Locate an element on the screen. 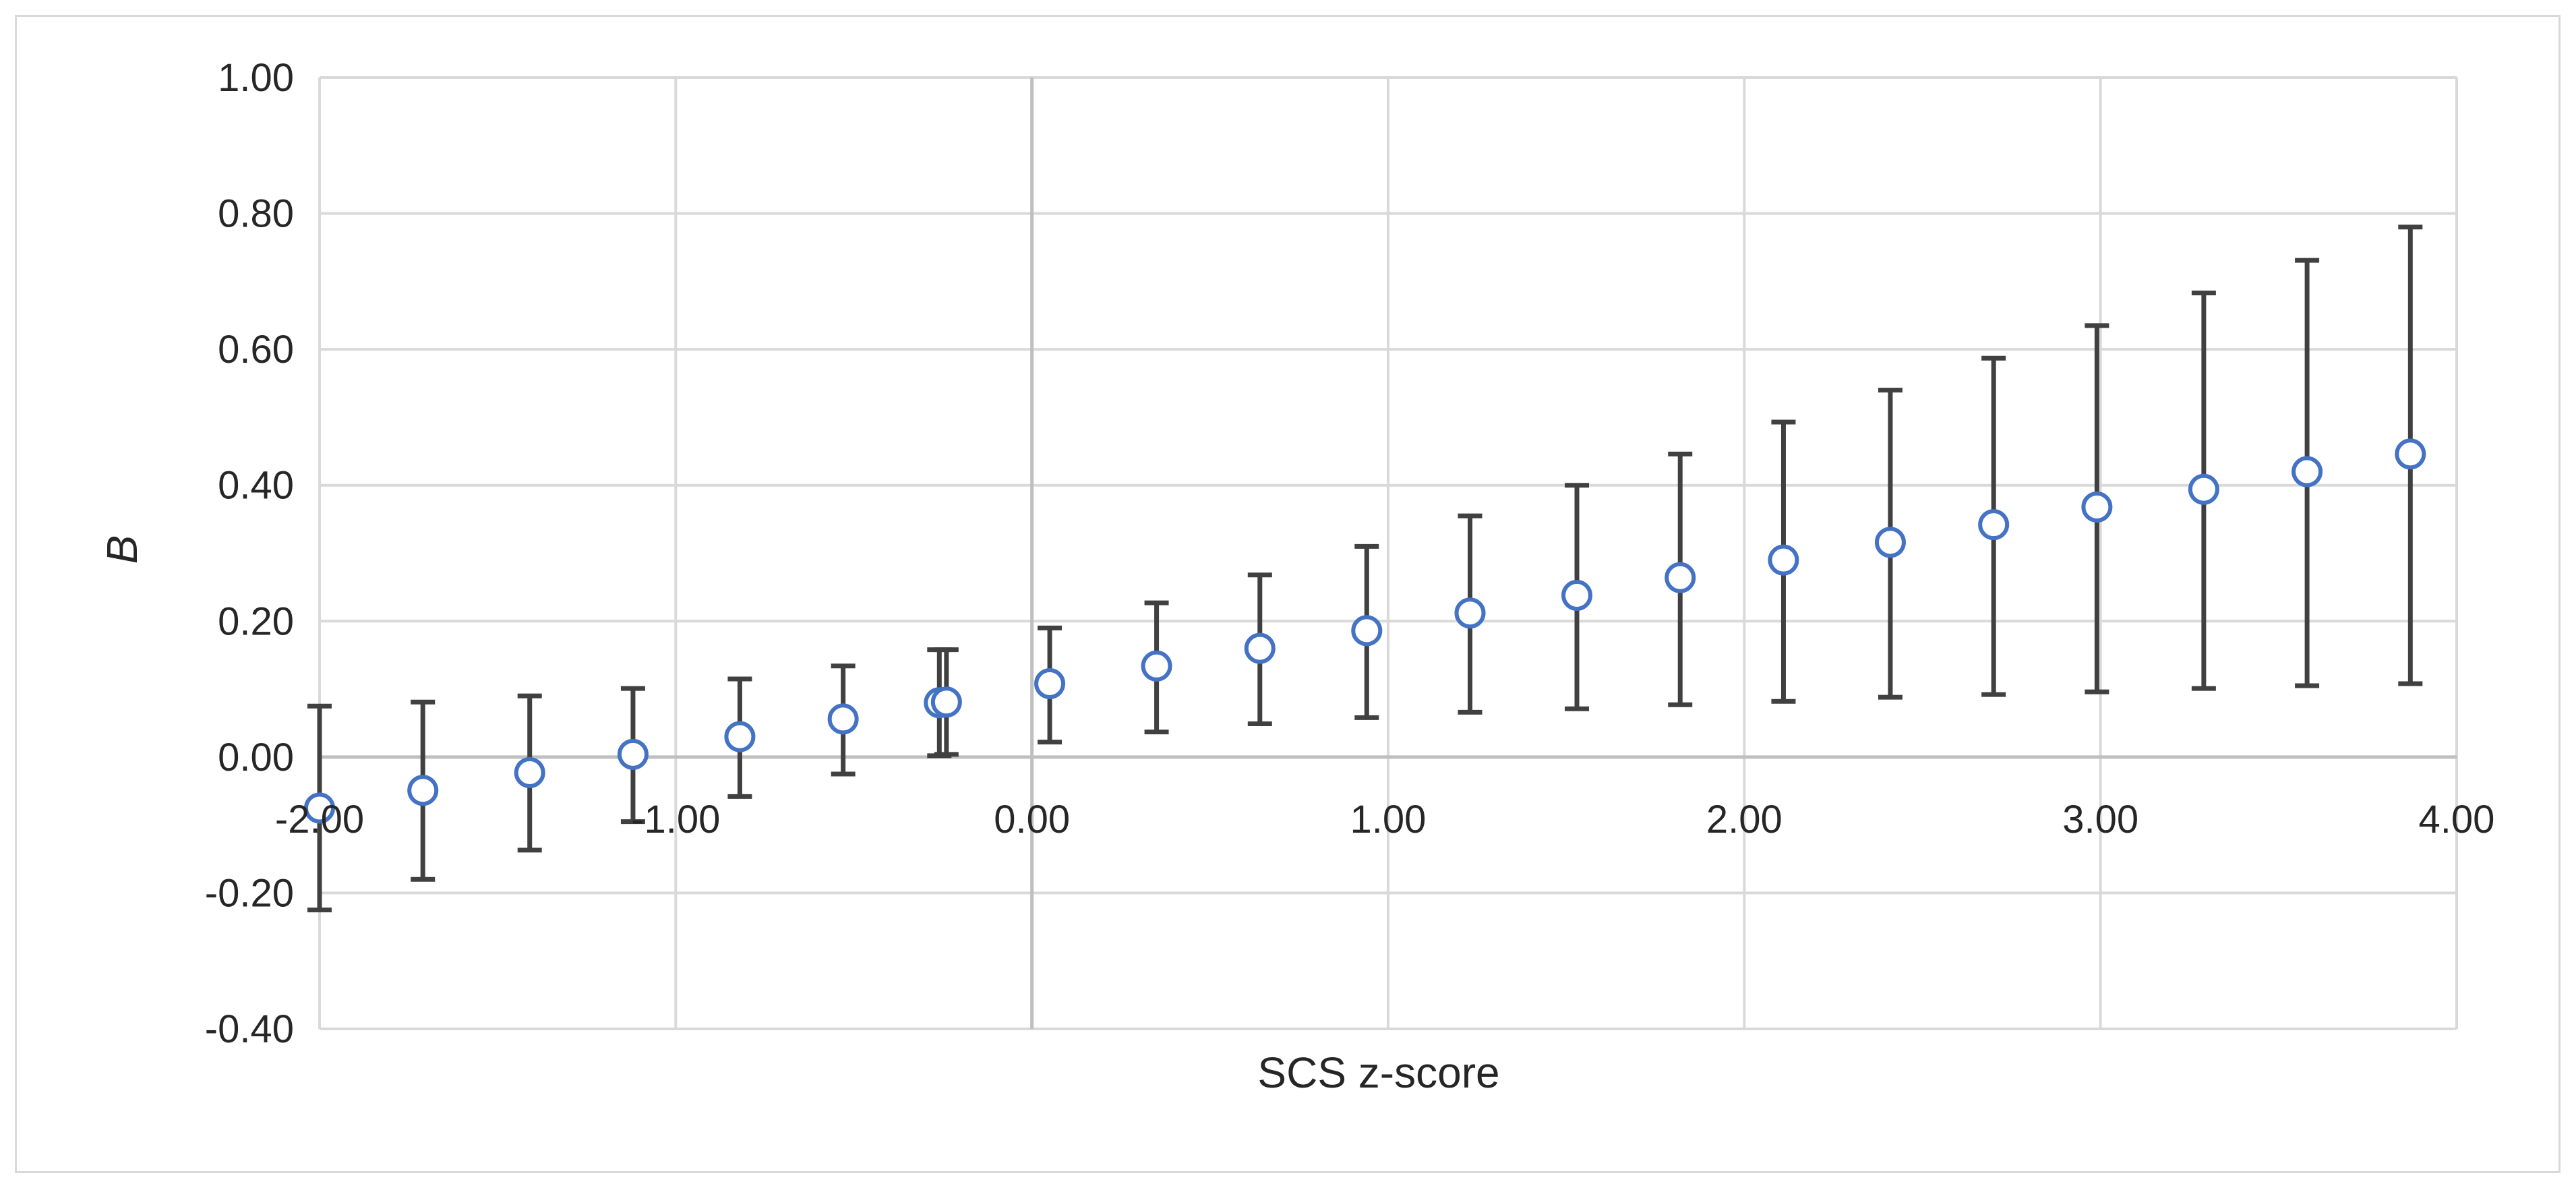  x-tick-label: 1.00 is located at coordinates (1388, 819).